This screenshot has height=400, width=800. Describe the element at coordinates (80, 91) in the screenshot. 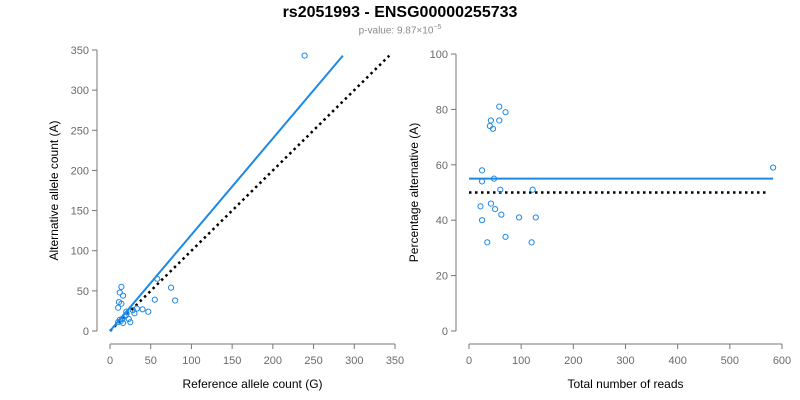

I see `left-y-tick-label: 300` at that location.